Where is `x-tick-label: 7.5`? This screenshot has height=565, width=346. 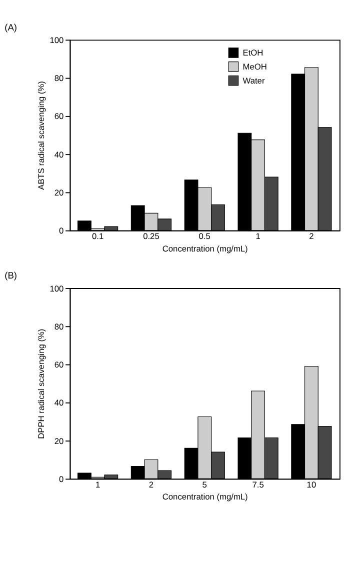
x-tick-label: 7.5 is located at coordinates (258, 485).